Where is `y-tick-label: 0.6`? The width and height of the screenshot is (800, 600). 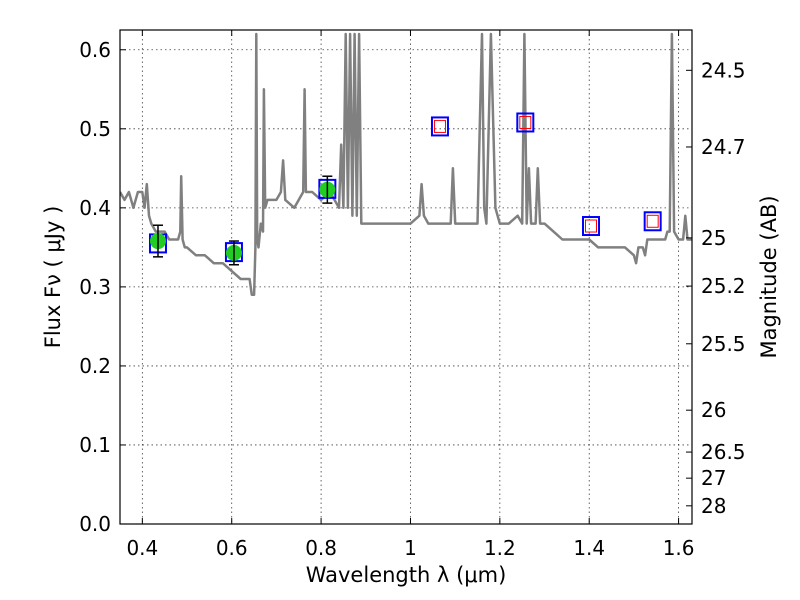 y-tick-label: 0.6 is located at coordinates (95, 50).